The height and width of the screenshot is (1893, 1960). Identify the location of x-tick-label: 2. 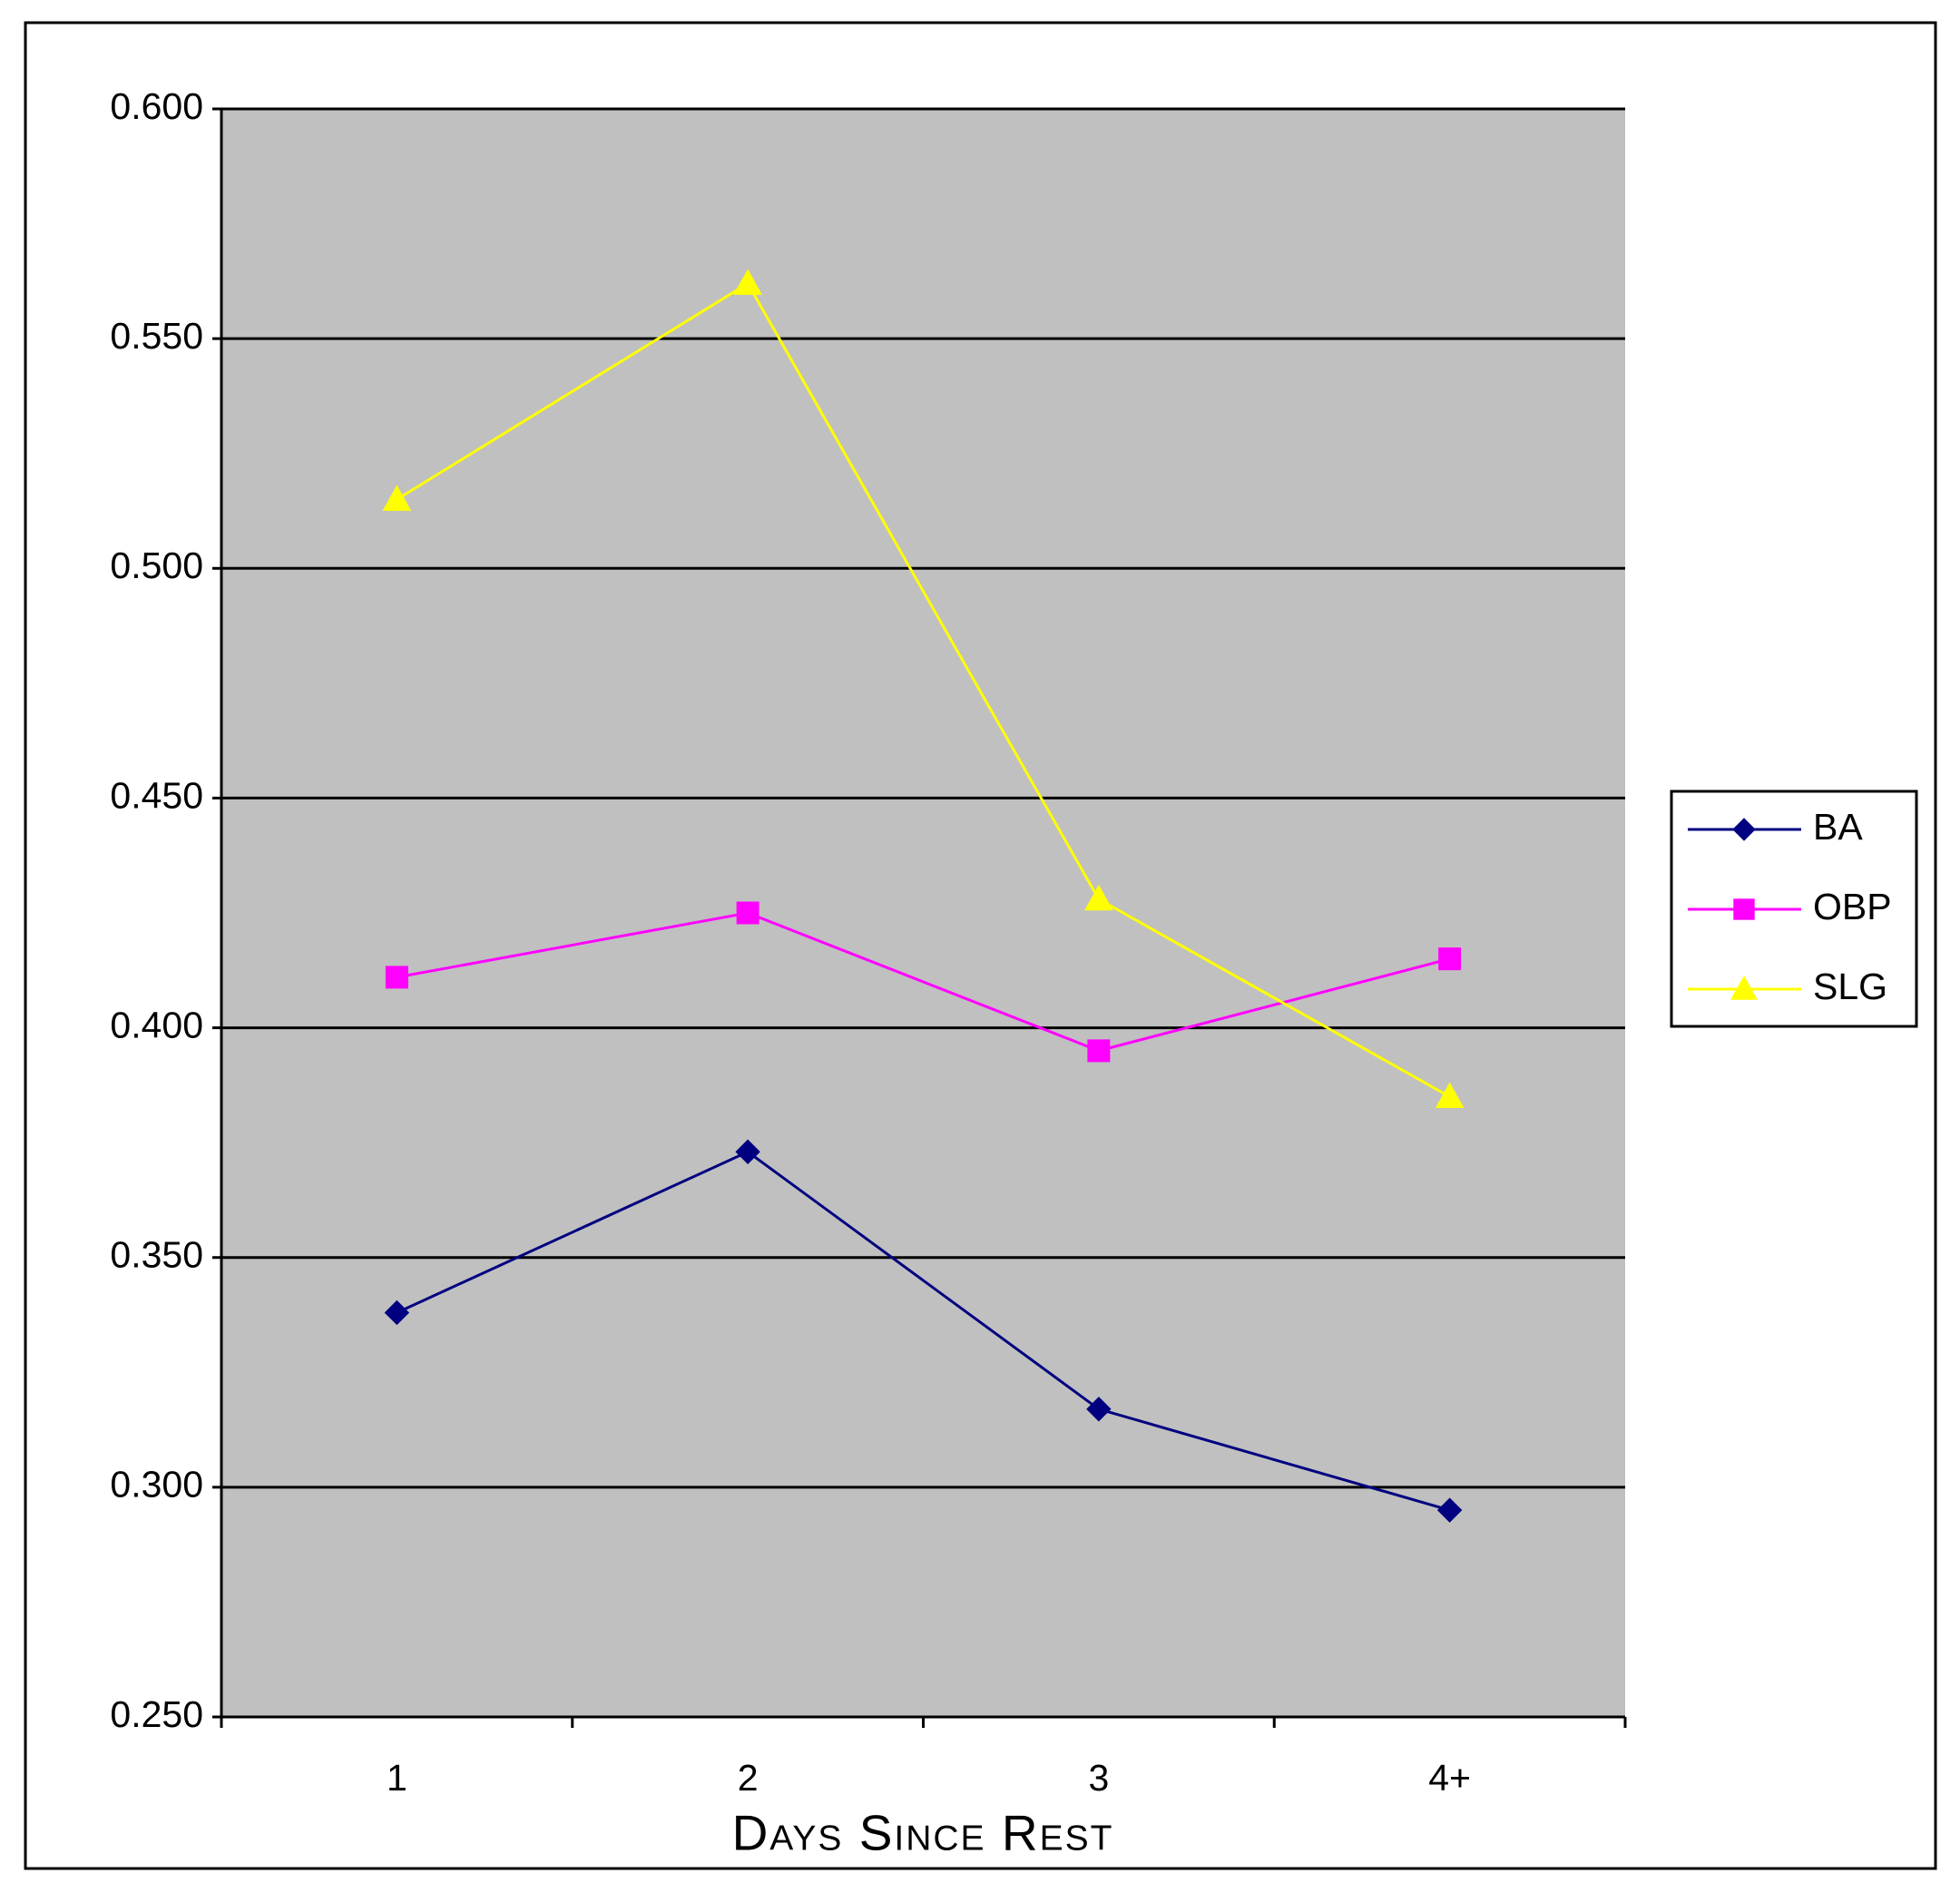
(748, 1778).